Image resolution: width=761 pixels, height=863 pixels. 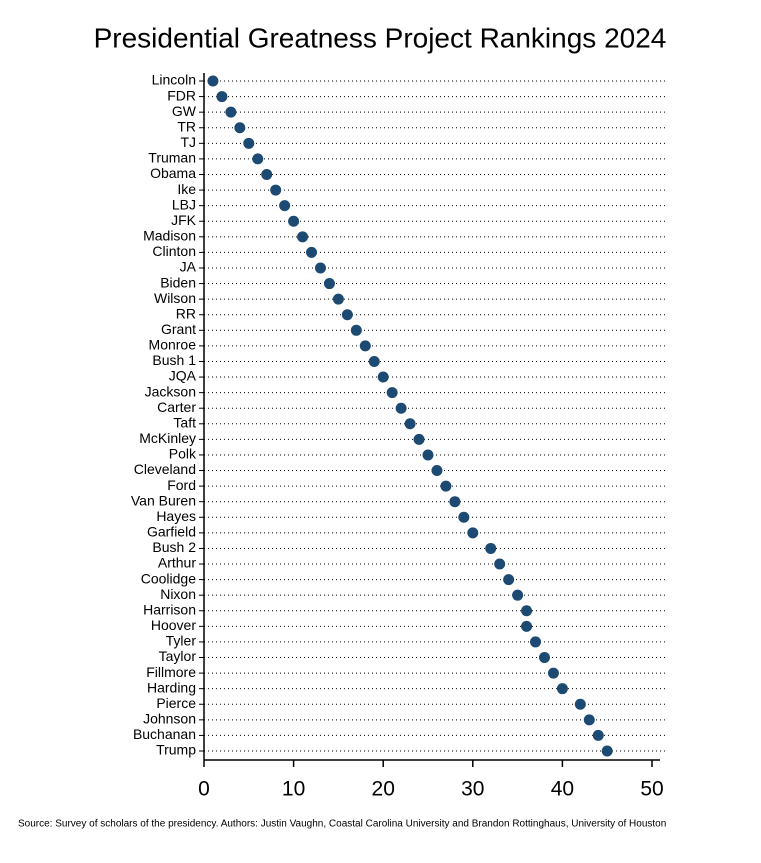 What do you see at coordinates (174, 80) in the screenshot?
I see `y-tick-label: Lincoln` at bounding box center [174, 80].